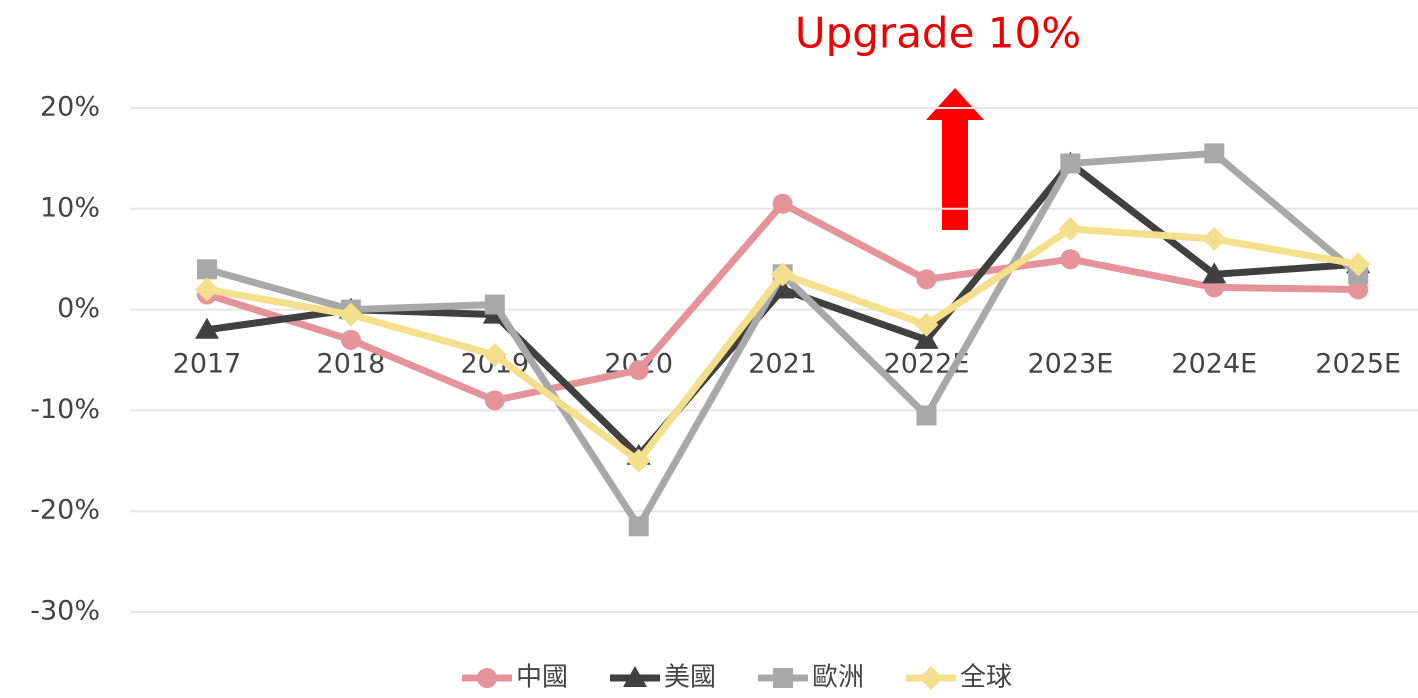 The image size is (1418, 698). What do you see at coordinates (65, 409) in the screenshot?
I see `y-tick-label: -10%` at bounding box center [65, 409].